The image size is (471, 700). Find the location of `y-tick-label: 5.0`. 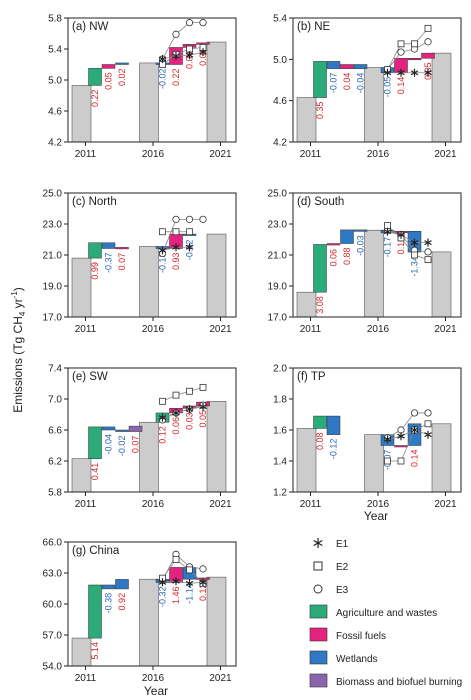

y-tick-label: 5.0 is located at coordinates (280, 60).